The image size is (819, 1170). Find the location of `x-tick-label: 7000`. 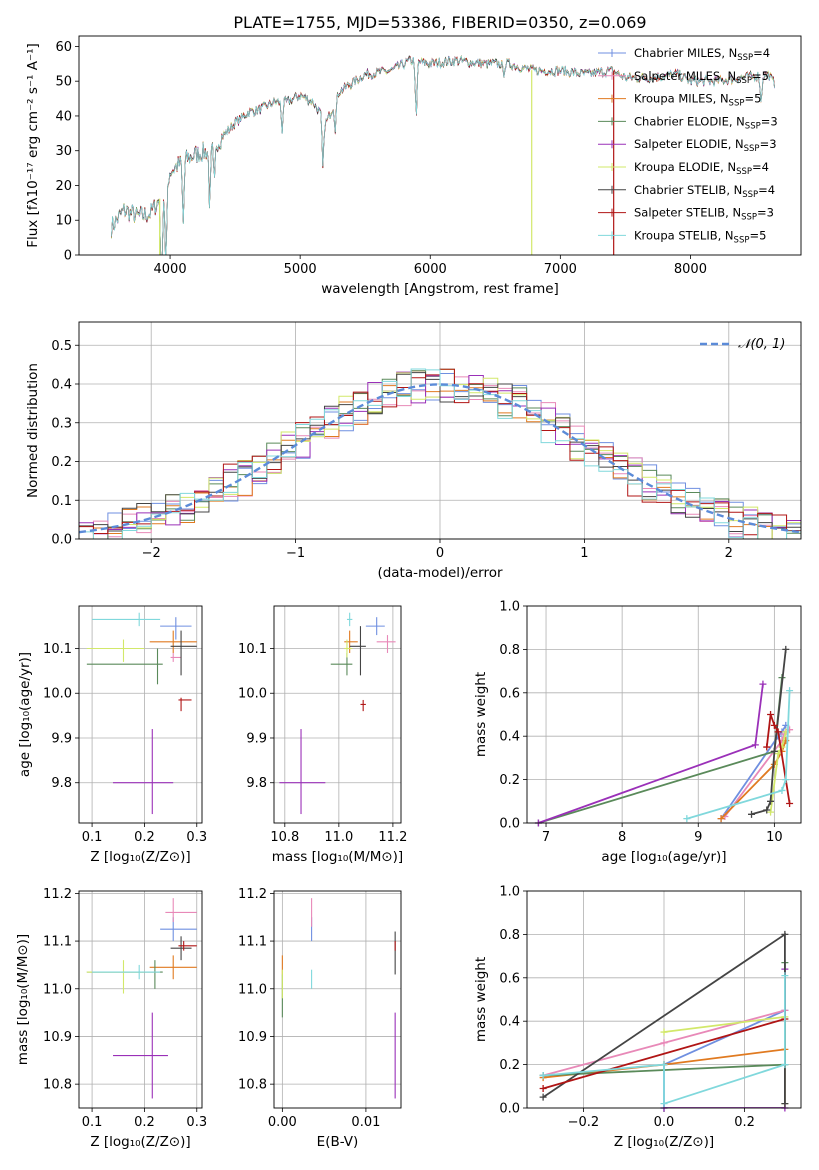

x-tick-label: 7000 is located at coordinates (560, 269).